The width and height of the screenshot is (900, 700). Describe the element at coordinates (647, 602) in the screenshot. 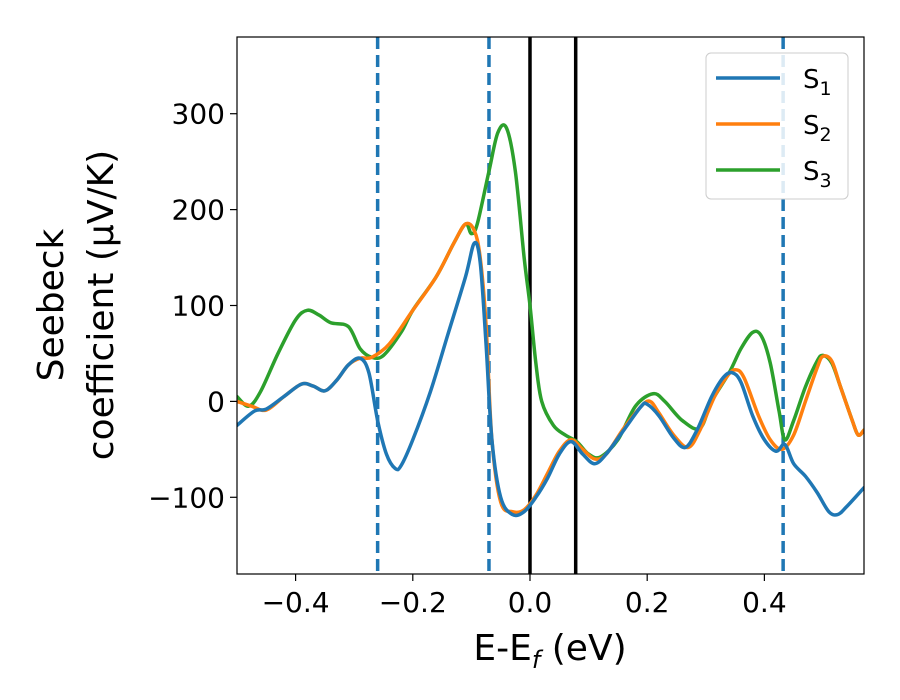

I see `x-tick-label: 0.2` at that location.